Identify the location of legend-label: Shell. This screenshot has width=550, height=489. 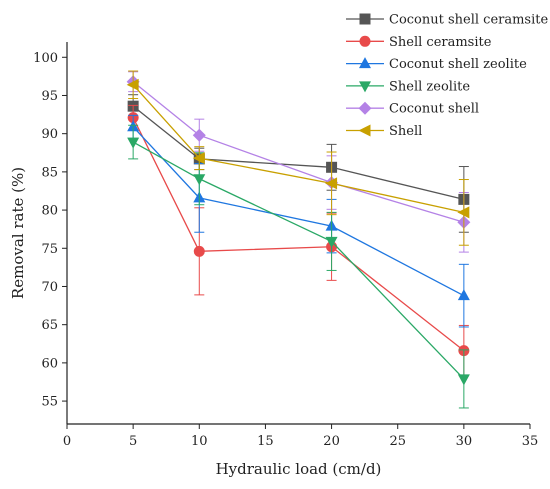
(405, 131).